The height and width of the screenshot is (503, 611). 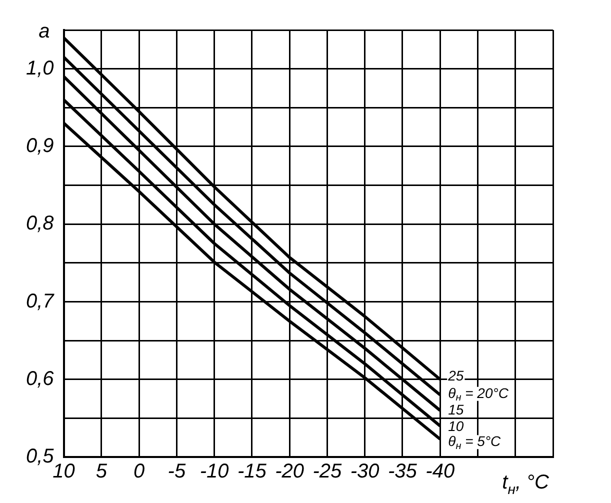 I want to click on x-tick-label: 0, so click(x=139, y=471).